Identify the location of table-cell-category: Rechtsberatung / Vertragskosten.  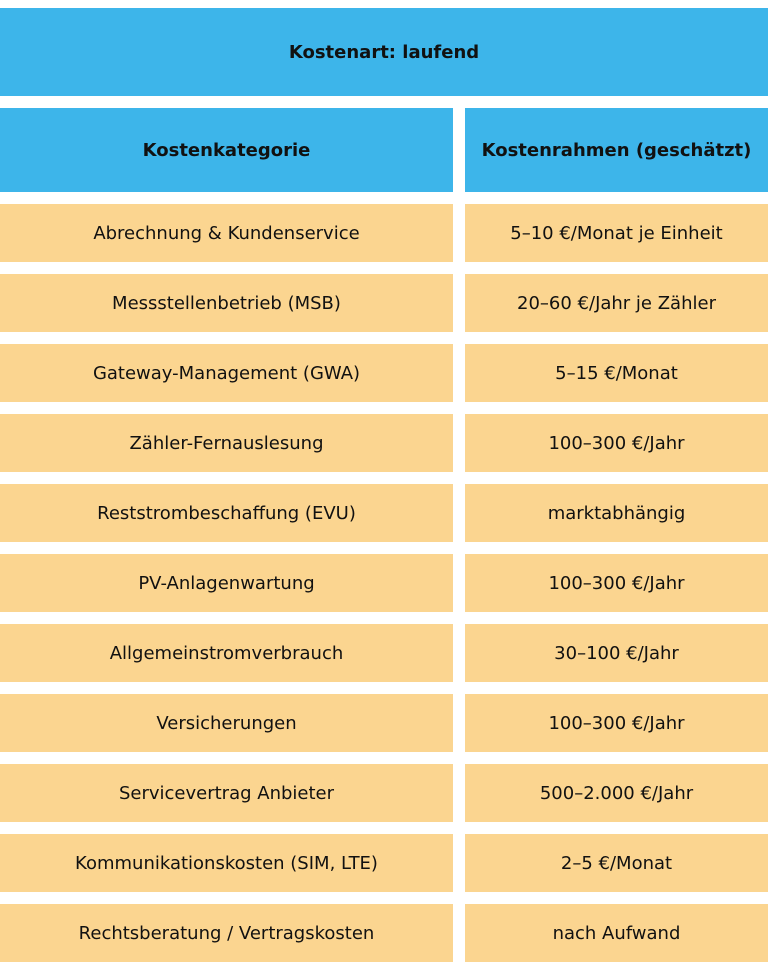
(226, 933).